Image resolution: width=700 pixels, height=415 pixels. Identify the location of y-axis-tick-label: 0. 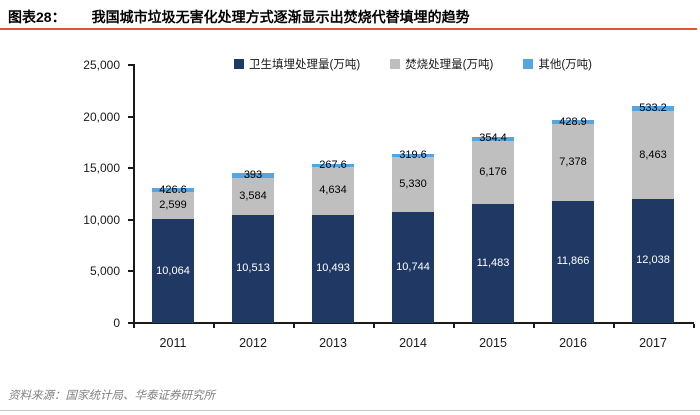
(116, 323).